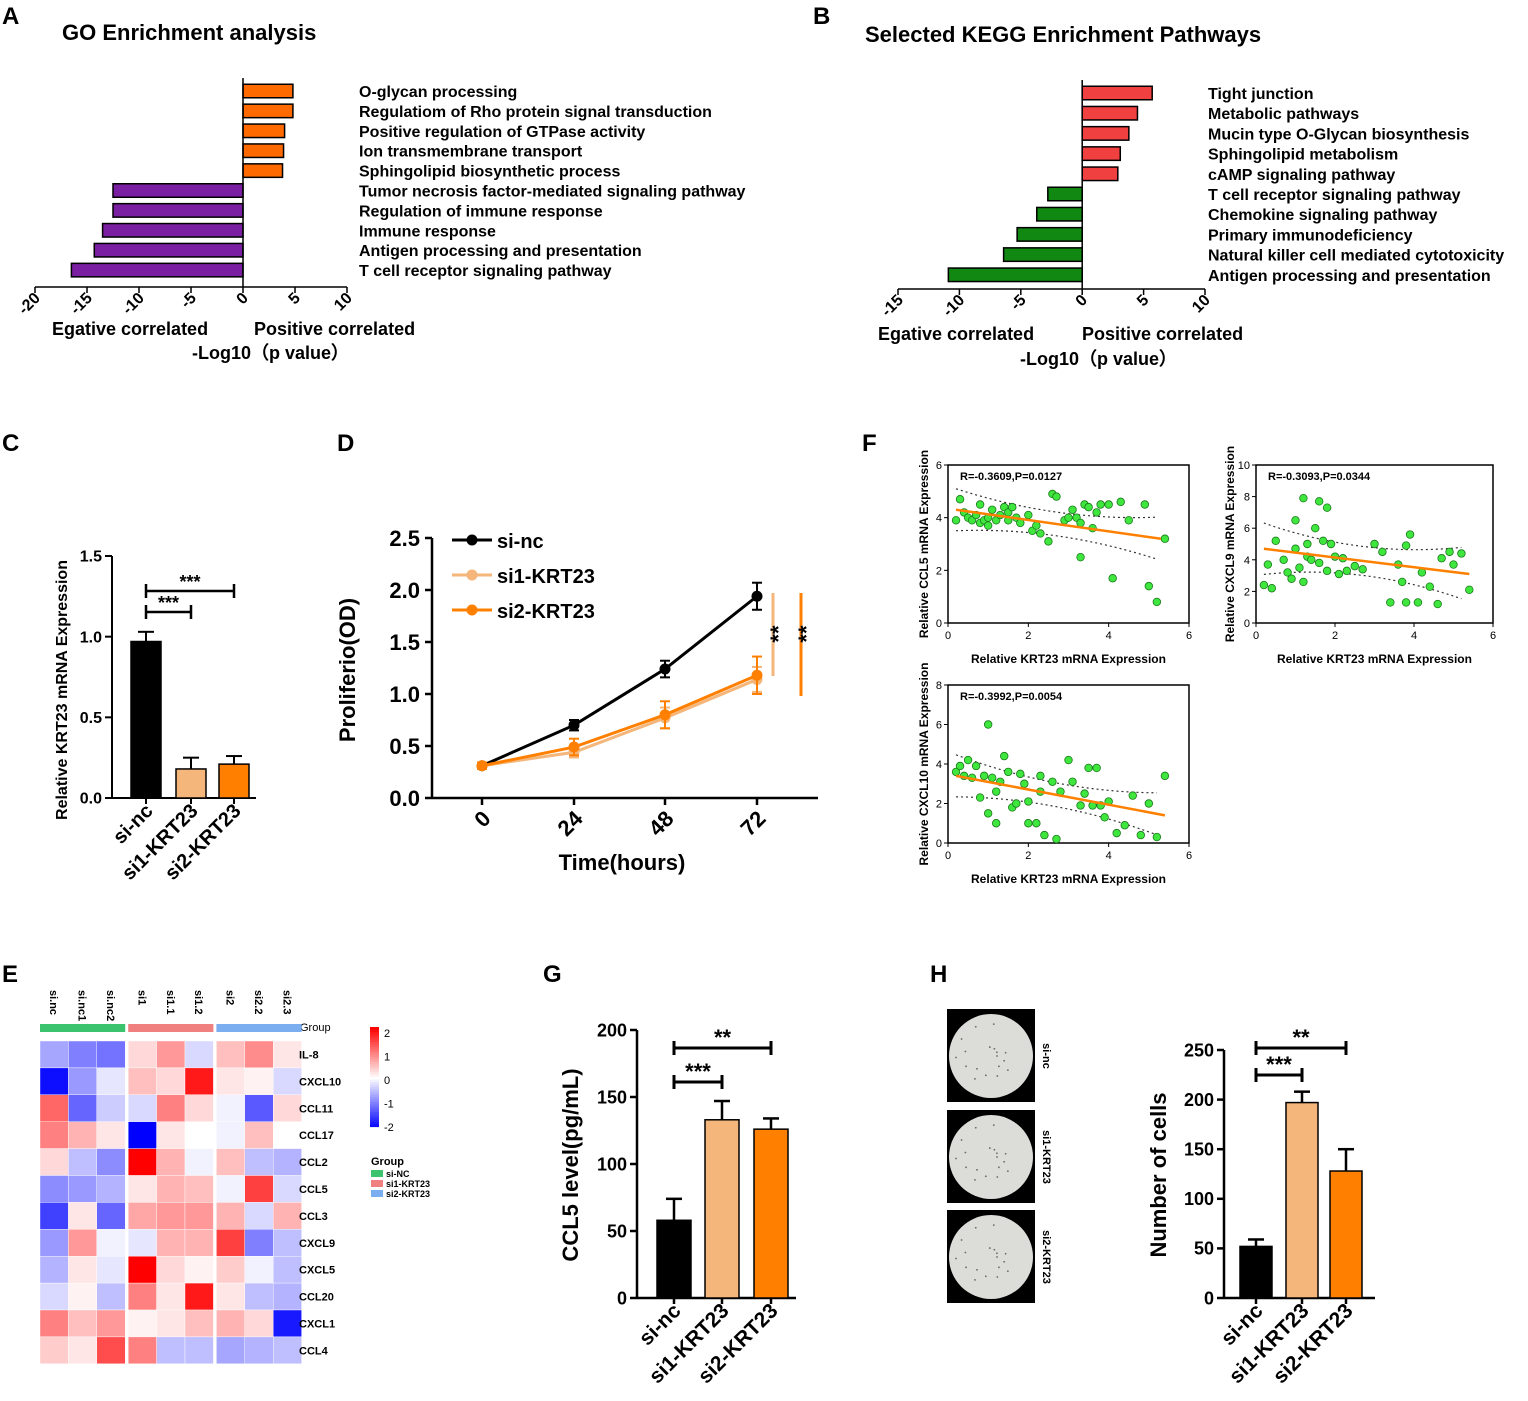  Describe the element at coordinates (387, 1081) in the screenshot. I see `color-scale-label: 0` at that location.